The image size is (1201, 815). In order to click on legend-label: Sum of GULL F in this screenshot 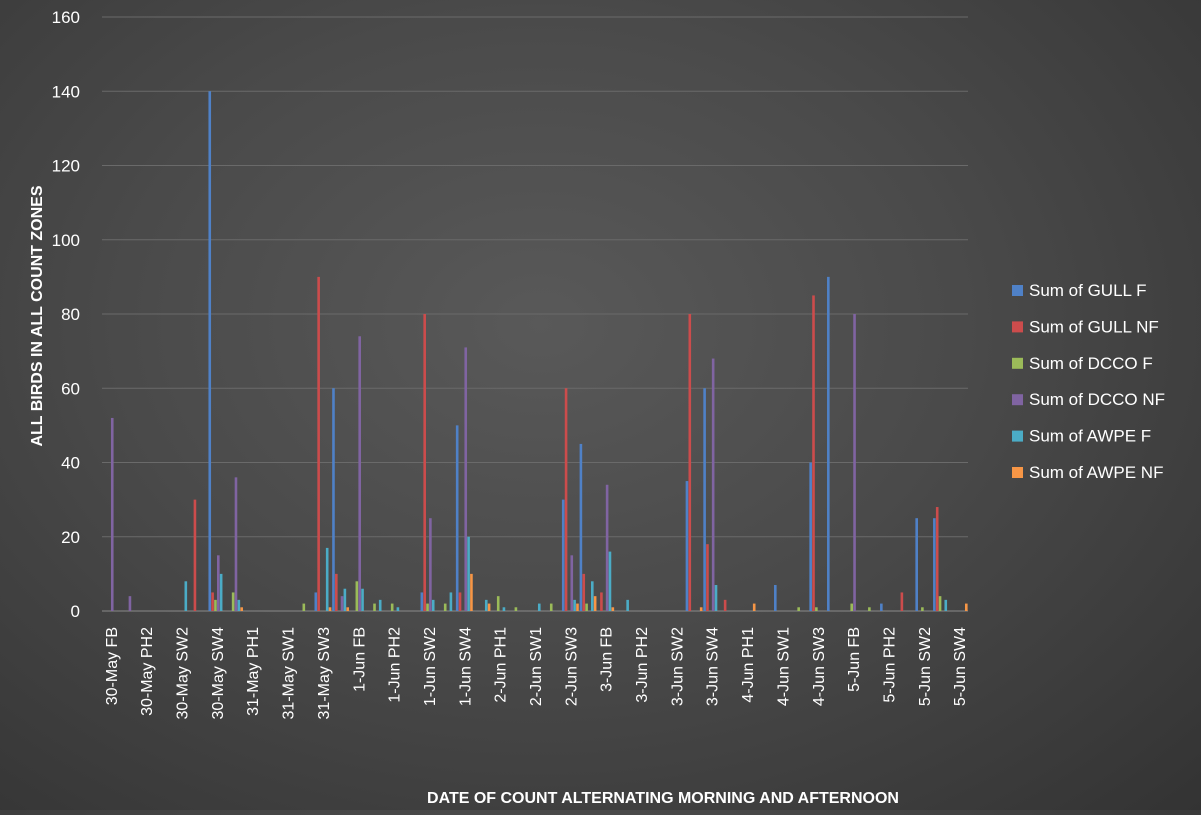, I will do `click(1087, 290)`.